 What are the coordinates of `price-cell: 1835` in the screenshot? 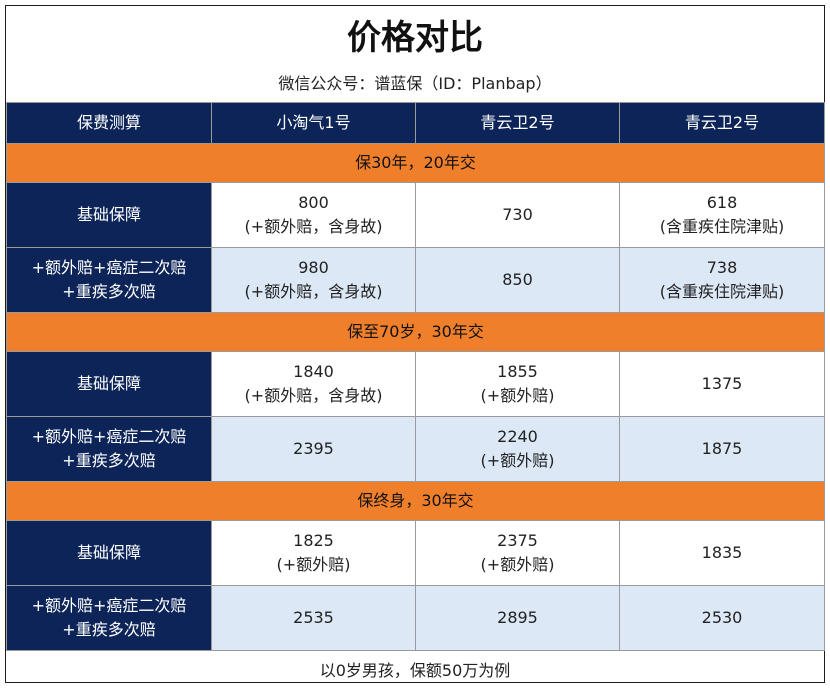 It's located at (722, 553).